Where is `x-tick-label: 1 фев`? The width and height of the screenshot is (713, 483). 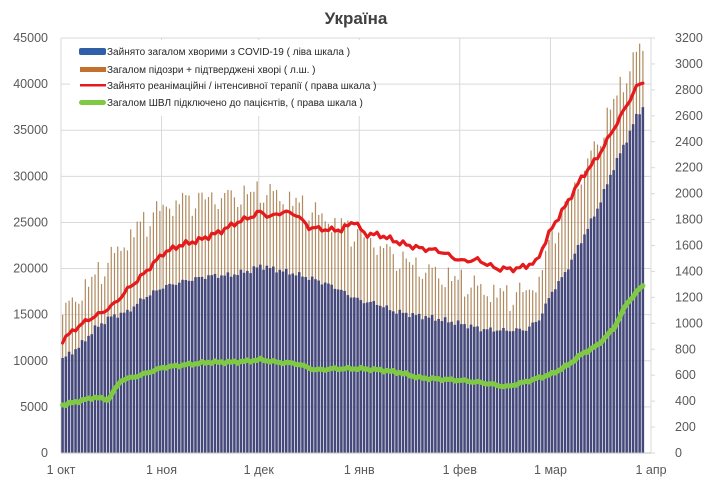
x-tick-label: 1 фев is located at coordinates (460, 470).